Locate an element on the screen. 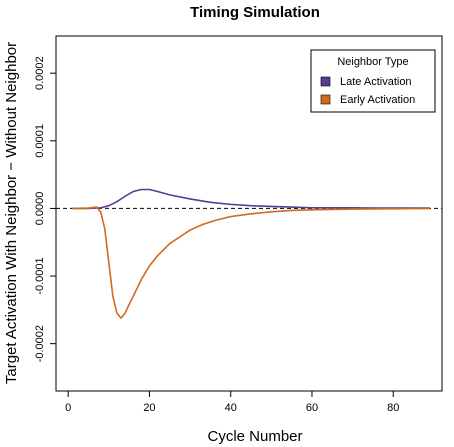 This screenshot has height=447, width=454. x-axis: 0 20 40 60 80 is located at coordinates (232, 402).